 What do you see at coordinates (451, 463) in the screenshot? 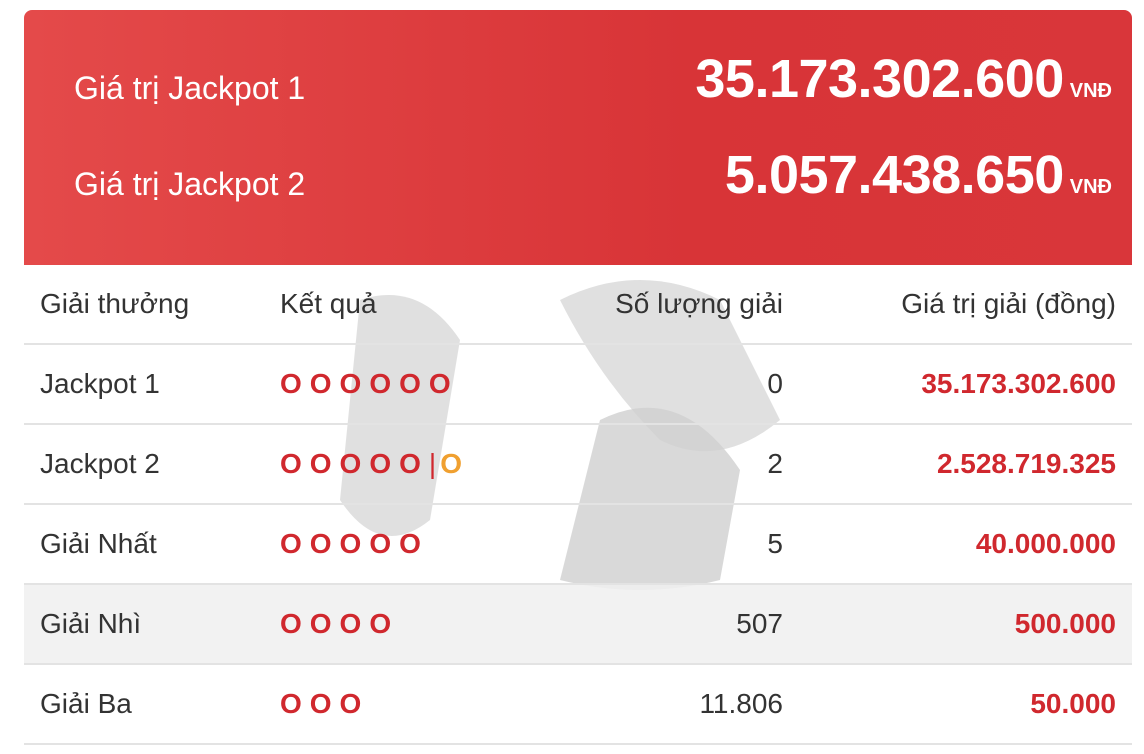
I see `extra-ball: O` at bounding box center [451, 463].